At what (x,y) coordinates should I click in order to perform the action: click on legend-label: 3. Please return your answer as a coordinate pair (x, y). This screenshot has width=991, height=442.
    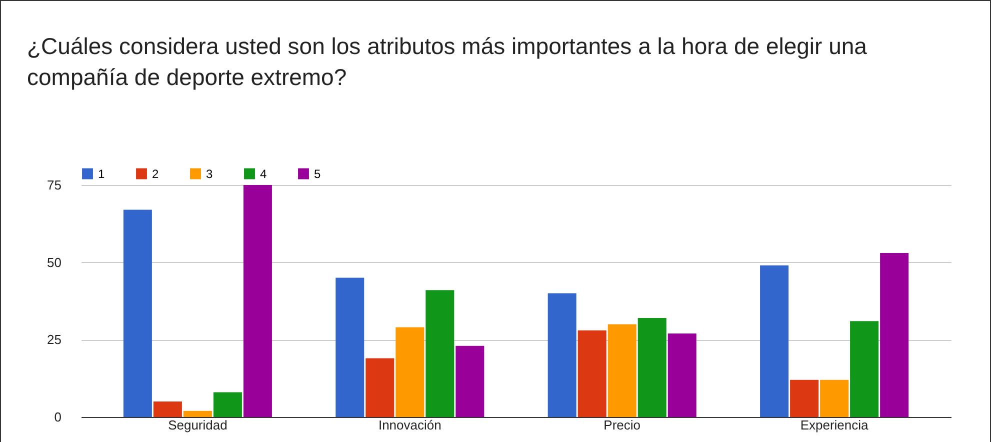
    Looking at the image, I should click on (209, 173).